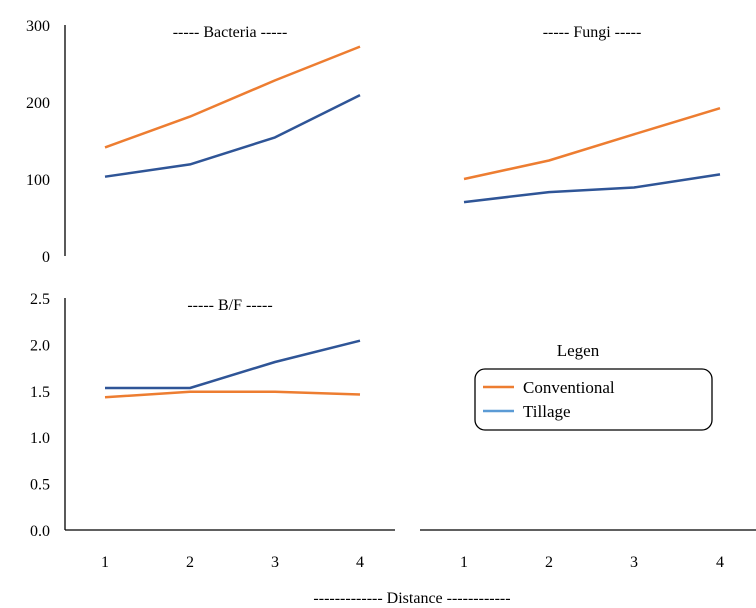 The image size is (756, 608). Describe the element at coordinates (38, 26) in the screenshot. I see `y-tick-label: 300` at that location.